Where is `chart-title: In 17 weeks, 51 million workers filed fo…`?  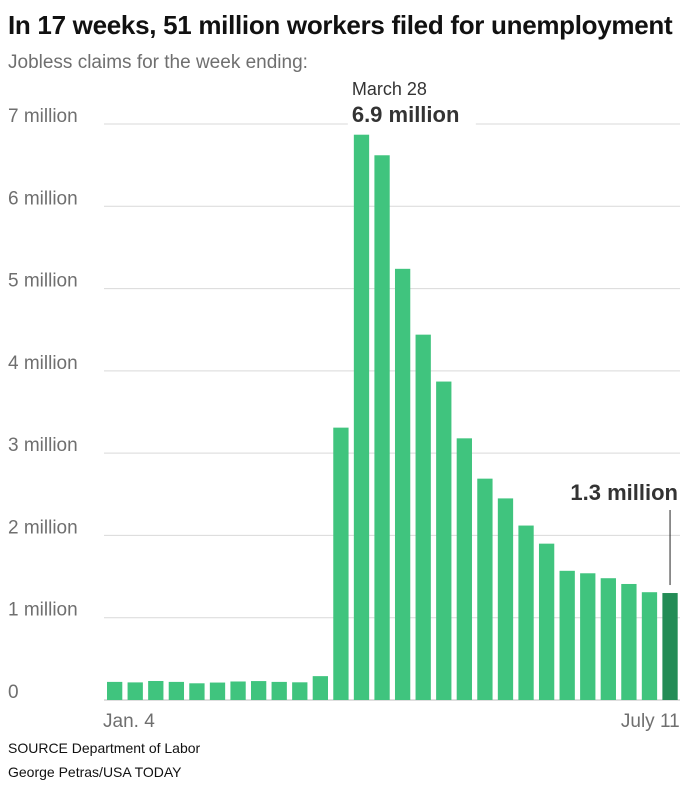 chart-title: In 17 weeks, 51 million workers filed fo… is located at coordinates (340, 25).